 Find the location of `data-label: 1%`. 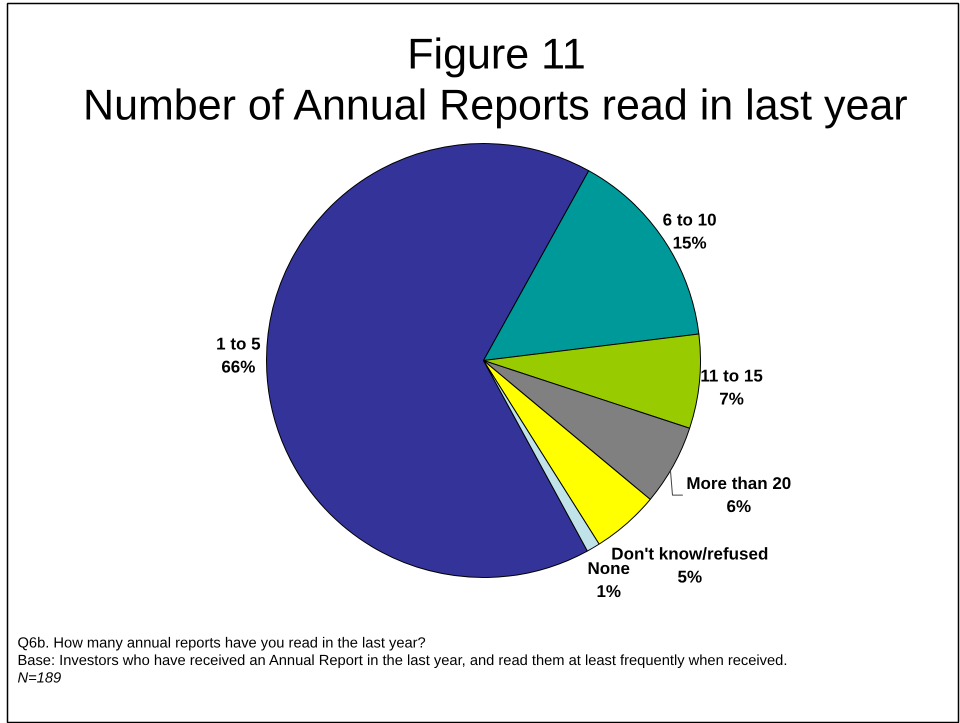

data-label: 1% is located at coordinates (609, 592).